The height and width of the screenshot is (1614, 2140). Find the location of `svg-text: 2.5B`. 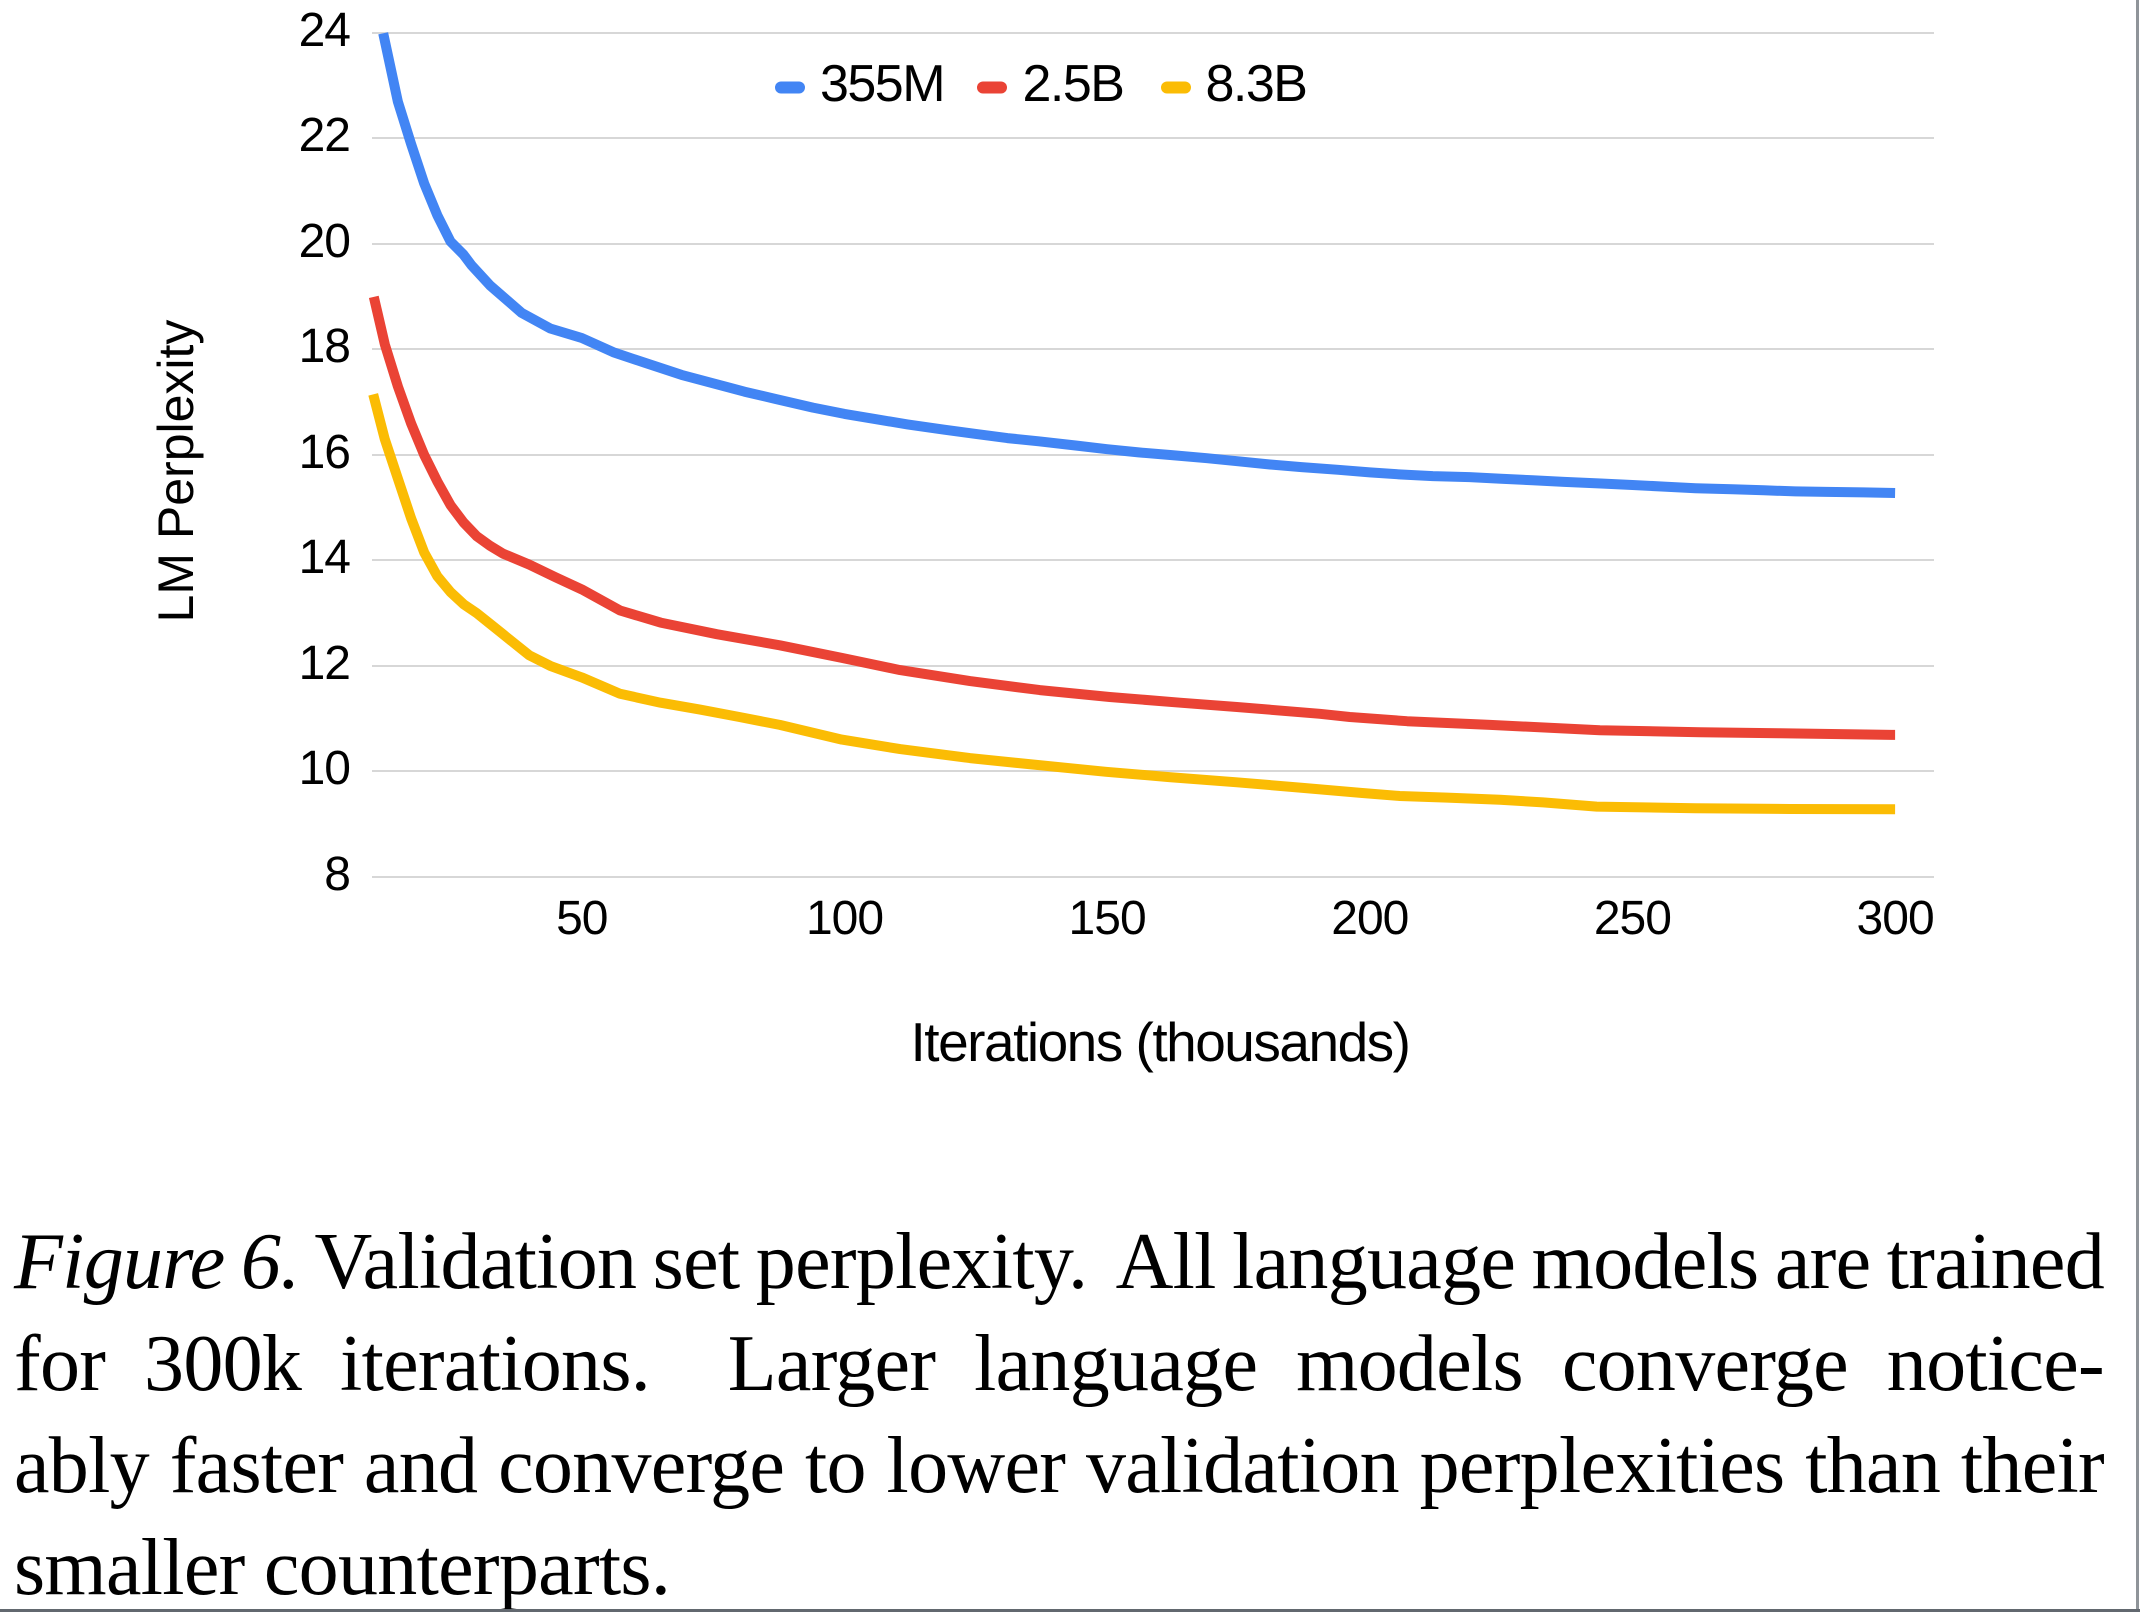

svg-text: 2.5B is located at coordinates (1073, 84).